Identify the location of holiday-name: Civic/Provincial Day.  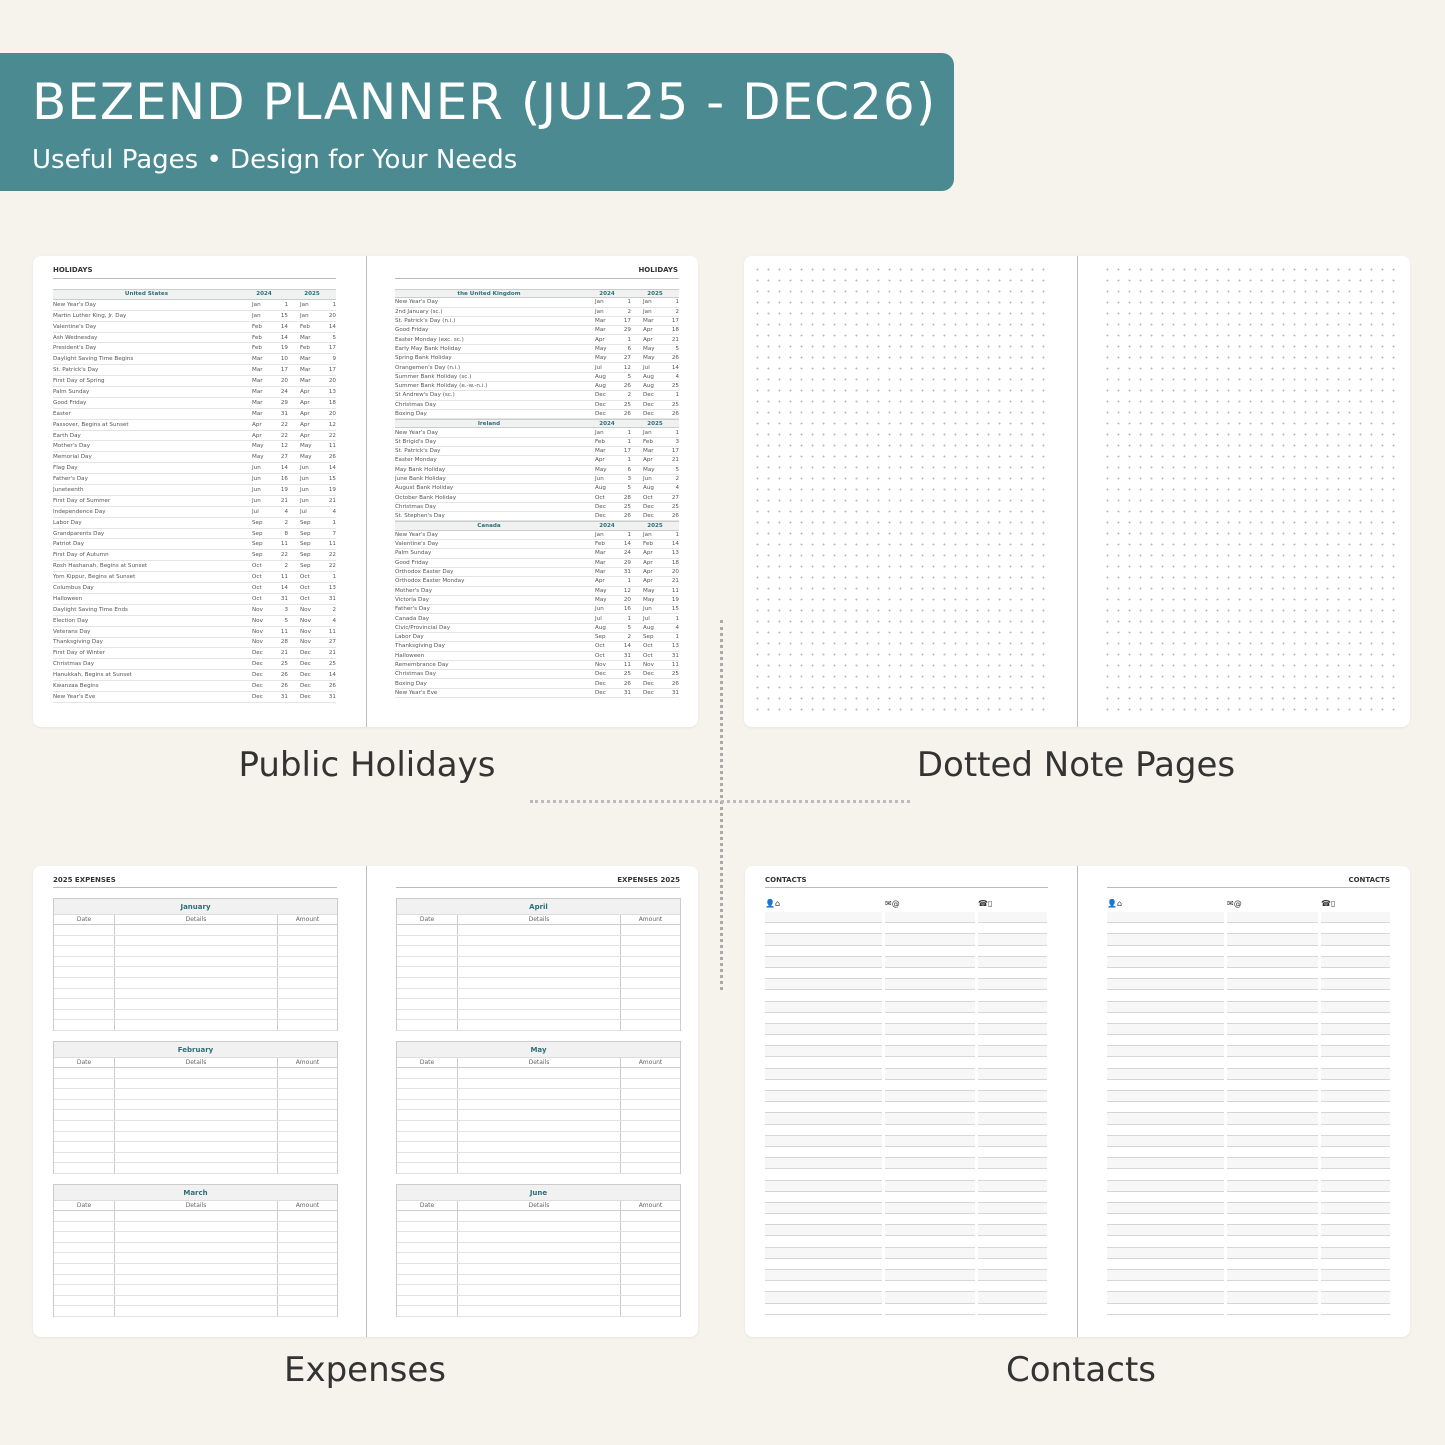
(423, 627).